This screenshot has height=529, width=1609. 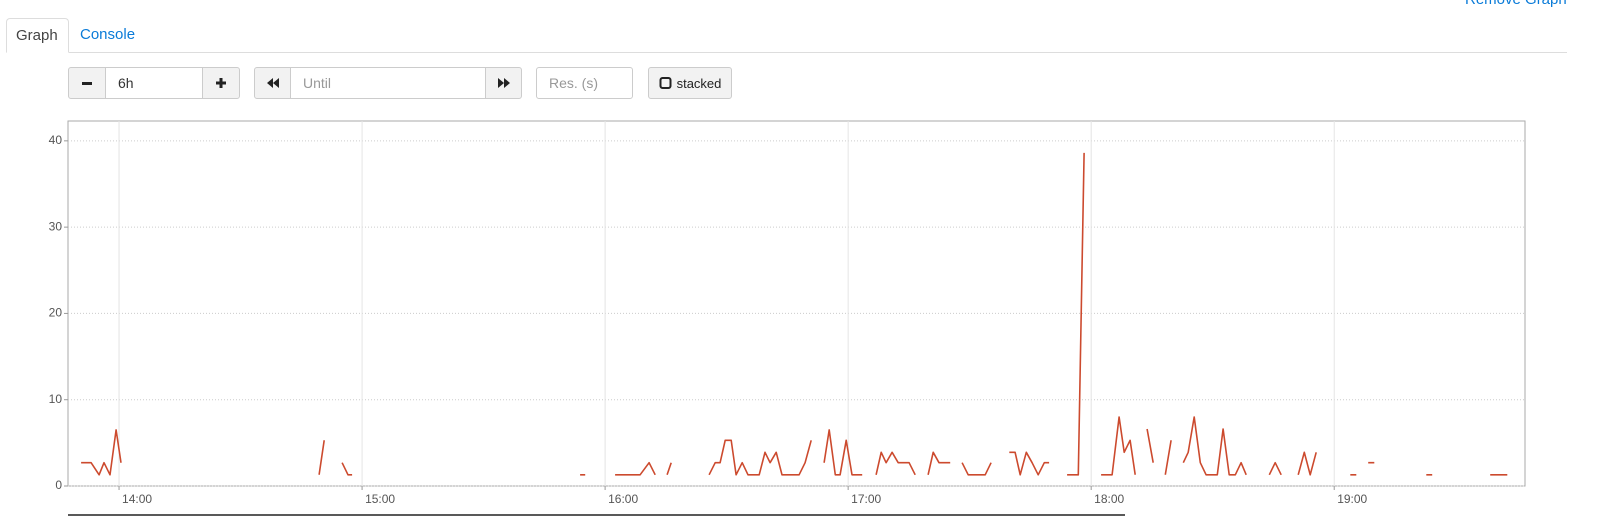 What do you see at coordinates (56, 399) in the screenshot?
I see `y-tick-label: 10` at bounding box center [56, 399].